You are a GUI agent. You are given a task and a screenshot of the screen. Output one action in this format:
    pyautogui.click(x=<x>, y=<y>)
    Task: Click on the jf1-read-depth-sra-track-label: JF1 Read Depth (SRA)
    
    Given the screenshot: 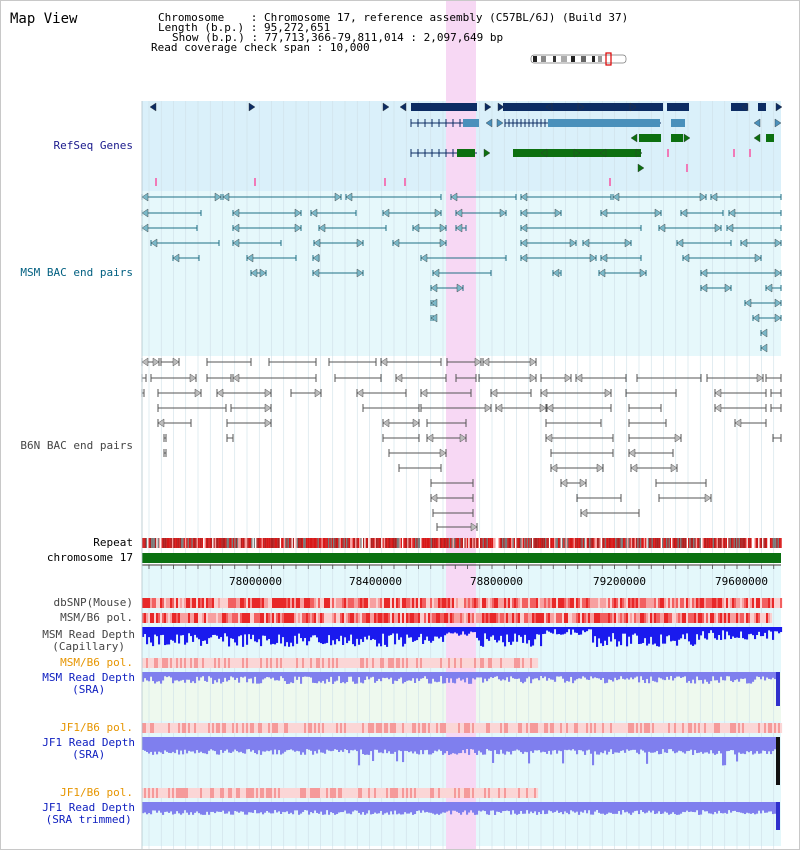 What is the action you would take?
    pyautogui.click(x=88, y=748)
    